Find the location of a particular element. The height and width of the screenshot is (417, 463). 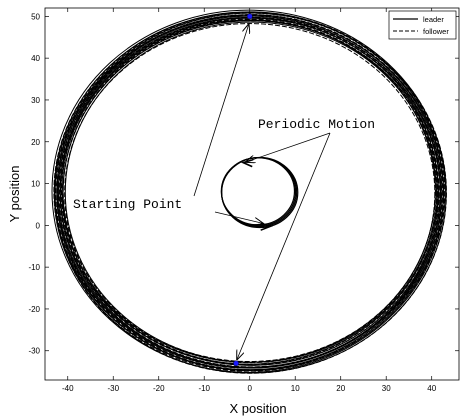

y-tick-label: -20 is located at coordinates (34, 309).